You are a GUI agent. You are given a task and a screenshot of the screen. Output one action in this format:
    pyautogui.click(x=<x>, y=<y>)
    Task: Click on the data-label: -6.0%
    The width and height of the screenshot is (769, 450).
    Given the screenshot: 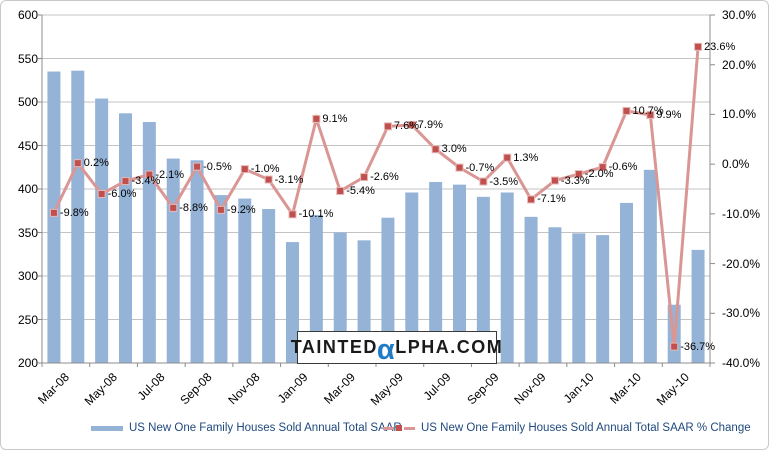 What is the action you would take?
    pyautogui.click(x=122, y=193)
    